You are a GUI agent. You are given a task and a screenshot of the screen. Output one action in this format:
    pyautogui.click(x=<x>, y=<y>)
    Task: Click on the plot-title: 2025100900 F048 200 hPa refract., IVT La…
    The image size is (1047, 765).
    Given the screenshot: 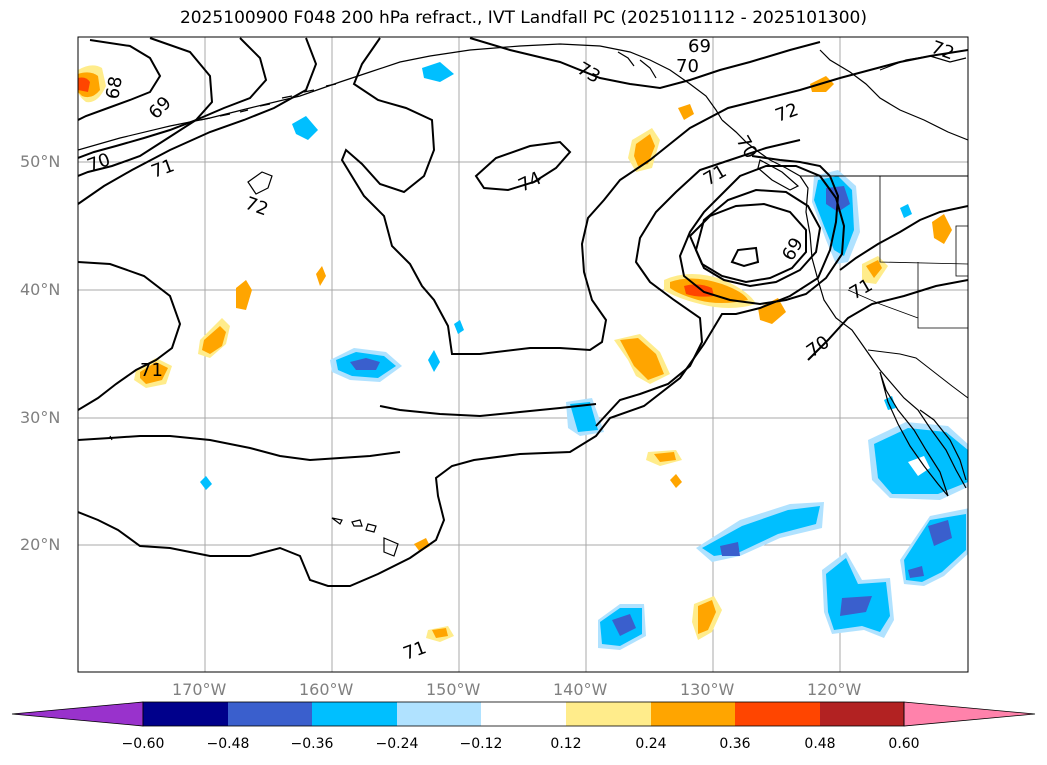 What is the action you would take?
    pyautogui.click(x=523, y=18)
    